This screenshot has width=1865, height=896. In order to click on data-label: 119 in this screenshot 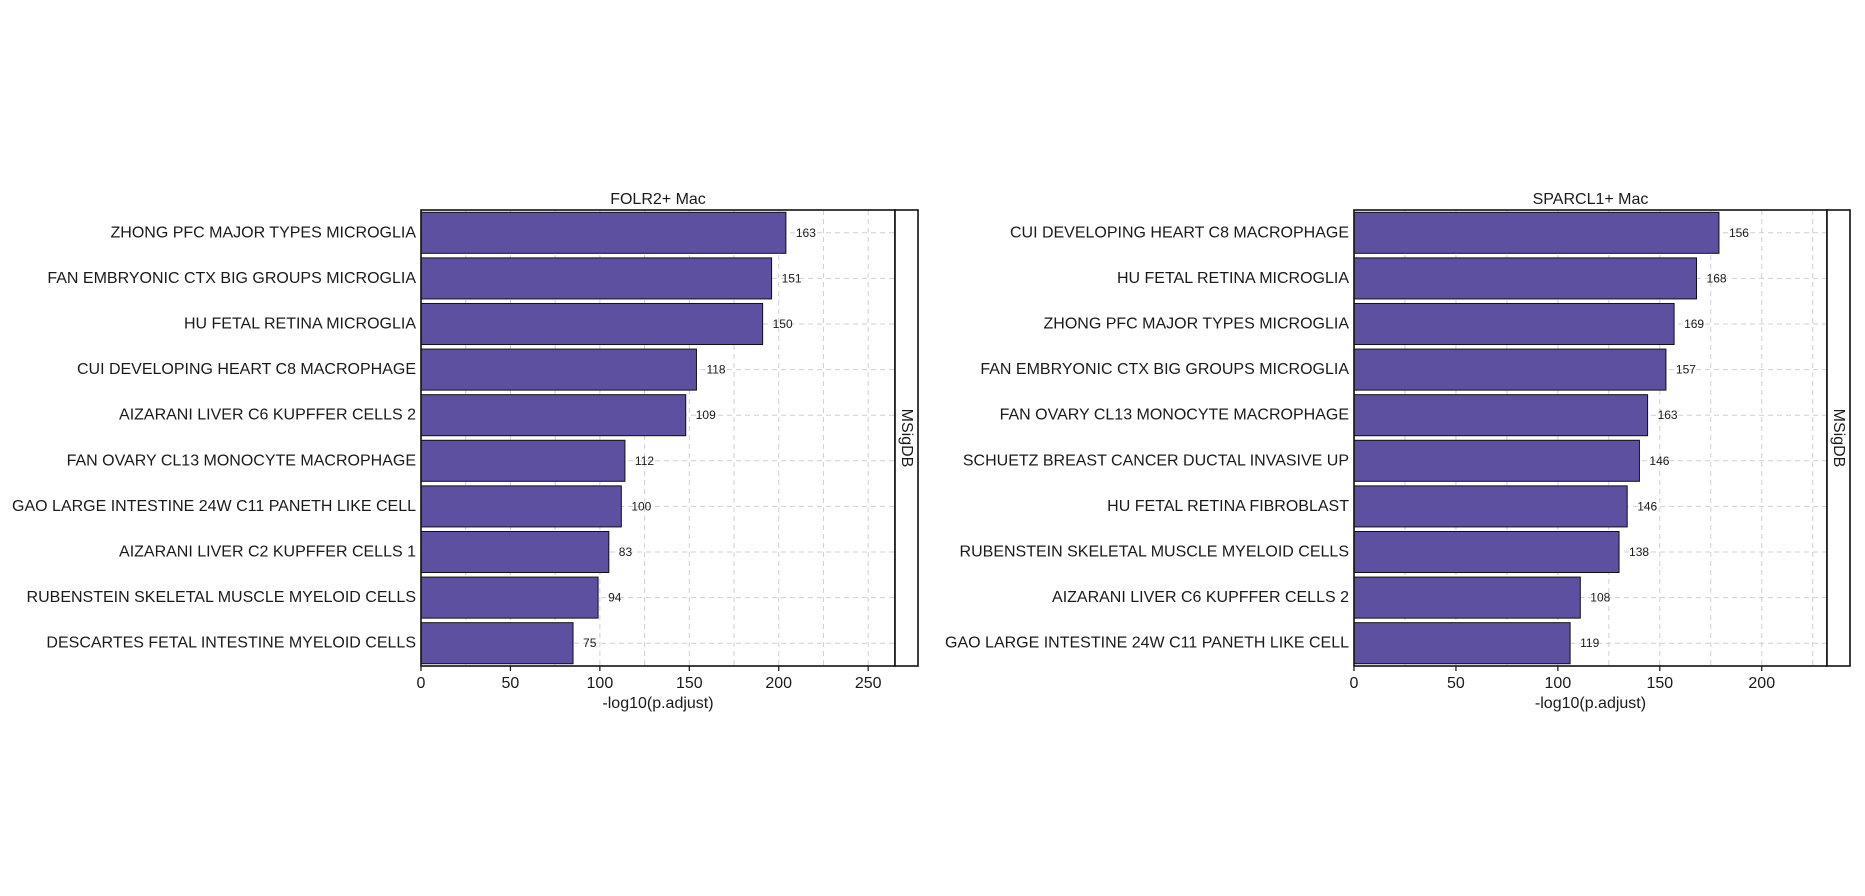, I will do `click(1589, 643)`.